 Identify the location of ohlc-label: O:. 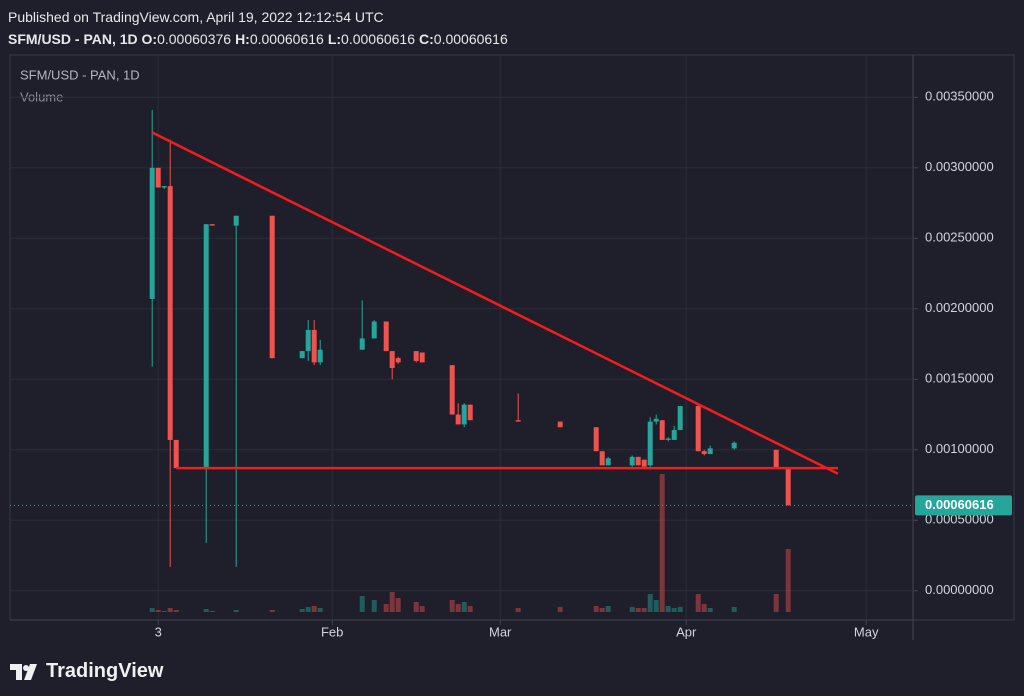
(149, 39).